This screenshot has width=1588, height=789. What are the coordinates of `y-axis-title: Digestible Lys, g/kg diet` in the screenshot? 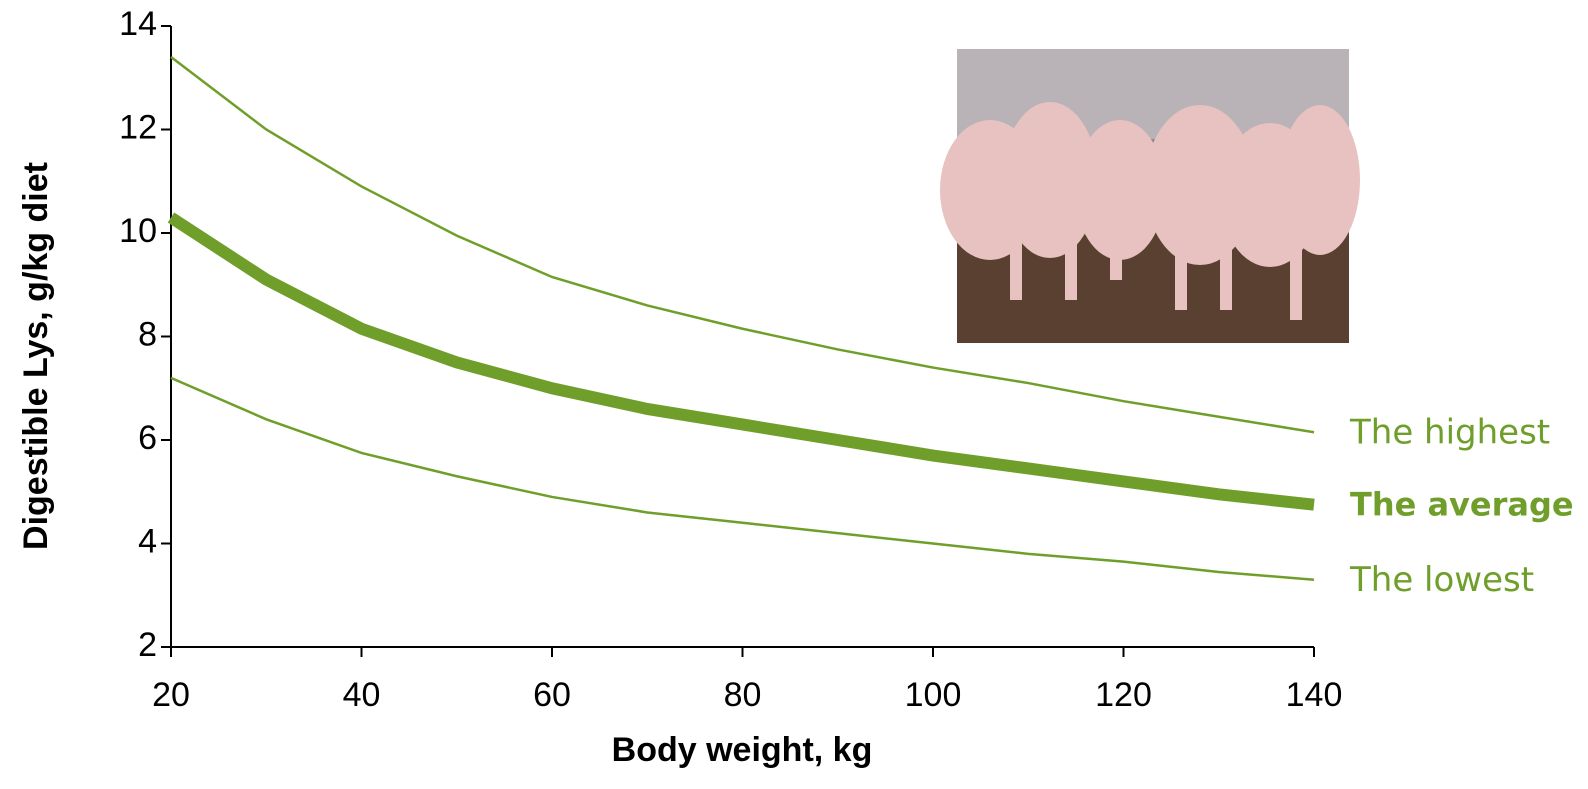 It's located at (36, 356).